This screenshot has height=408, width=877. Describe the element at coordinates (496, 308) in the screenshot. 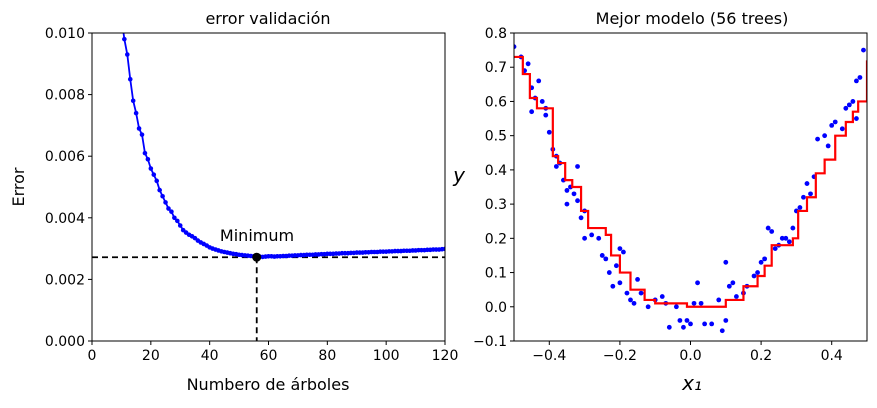

I see `y-tick-label: 0.0` at that location.